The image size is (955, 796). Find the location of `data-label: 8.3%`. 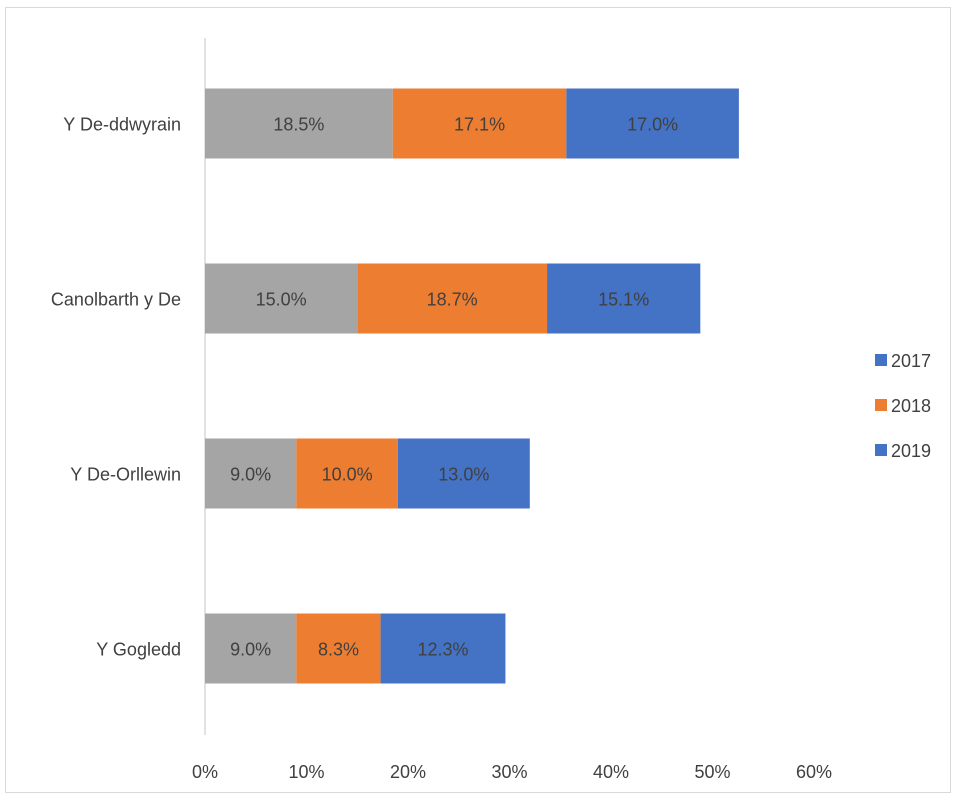

data-label: 8.3% is located at coordinates (338, 650).